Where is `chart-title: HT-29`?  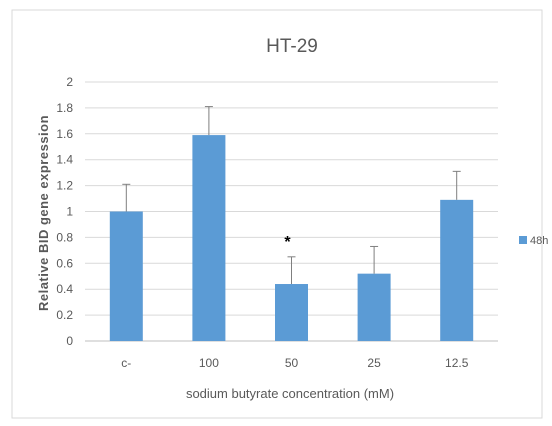
chart-title: HT-29 is located at coordinates (292, 46).